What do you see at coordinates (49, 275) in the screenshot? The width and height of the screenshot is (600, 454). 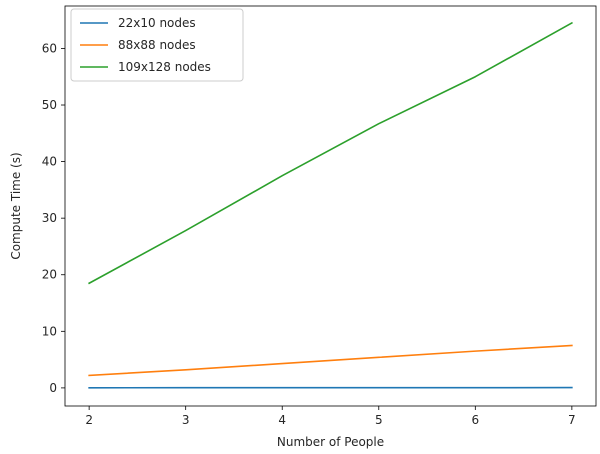 I see `y-tick-label: 20` at bounding box center [49, 275].